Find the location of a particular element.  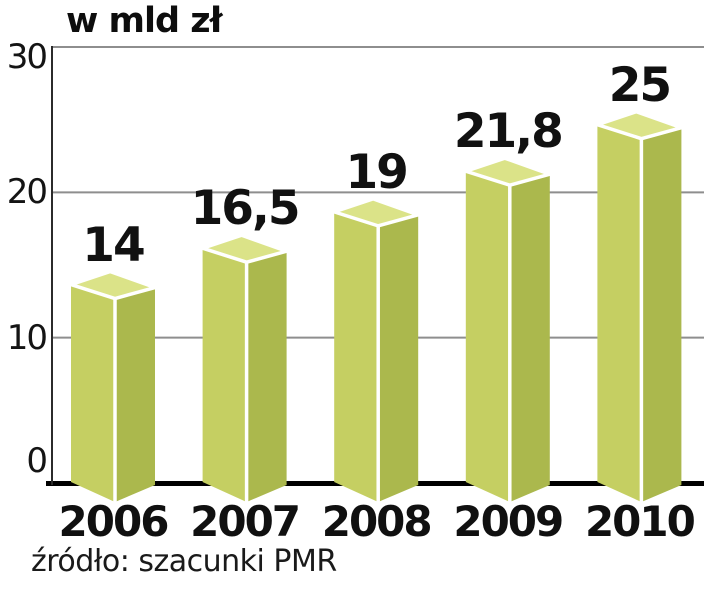

y-tick-label-10: 10 is located at coordinates (27, 337).